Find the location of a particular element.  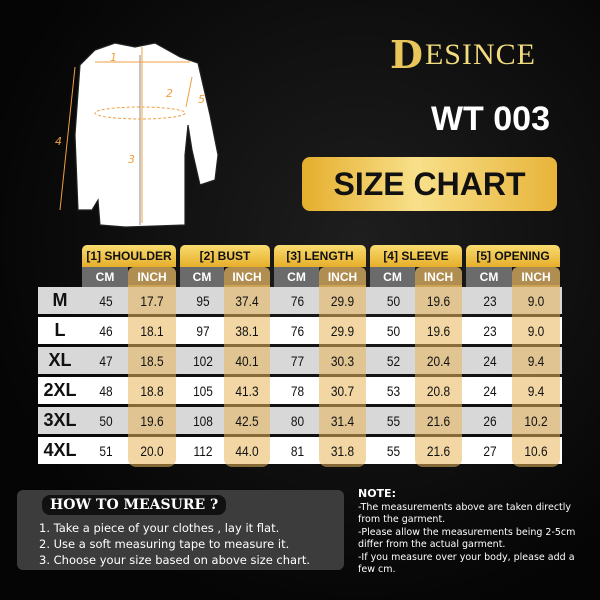

table-cell: 95 is located at coordinates (203, 300).